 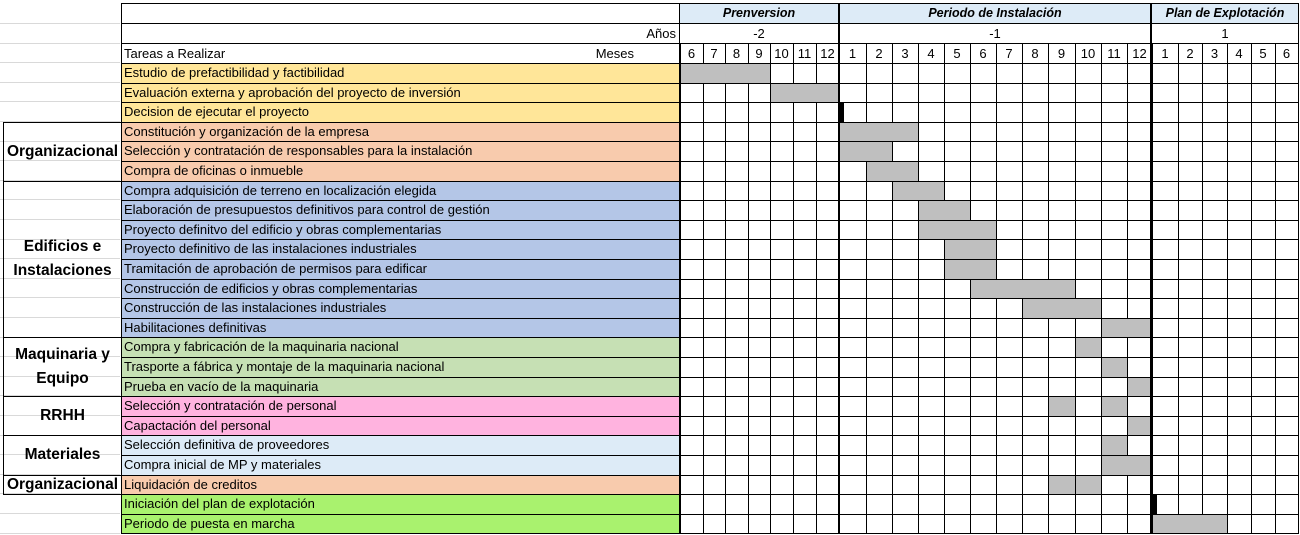 I want to click on phase-header-explotacion: Plan de Explotación, so click(x=1225, y=13).